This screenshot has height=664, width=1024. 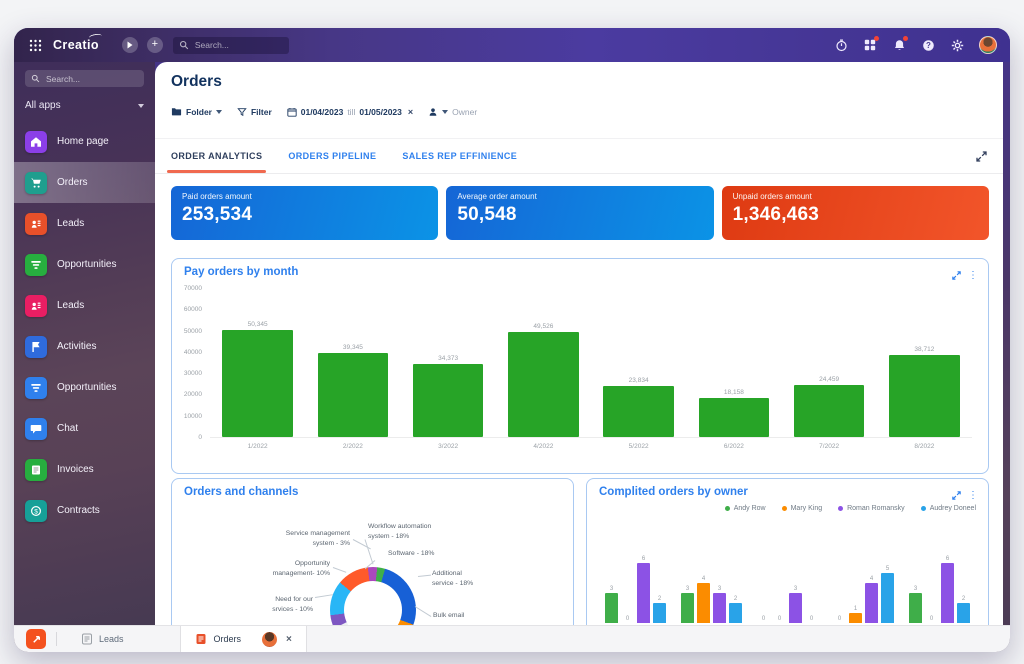 What do you see at coordinates (952, 508) in the screenshot?
I see `legend-label: Audrey Doneel` at bounding box center [952, 508].